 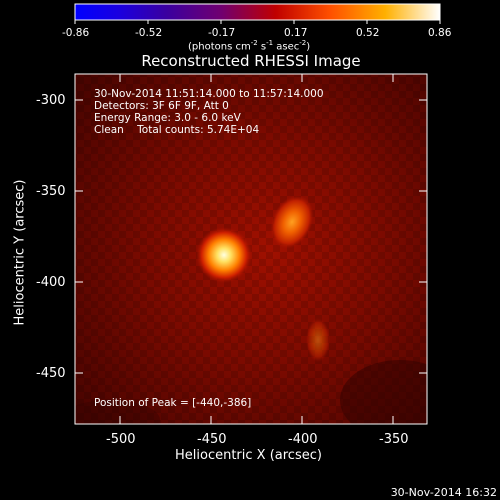 What do you see at coordinates (177, 130) in the screenshot?
I see `info-clean-counts: Clean Total counts: 5.74E+04` at bounding box center [177, 130].